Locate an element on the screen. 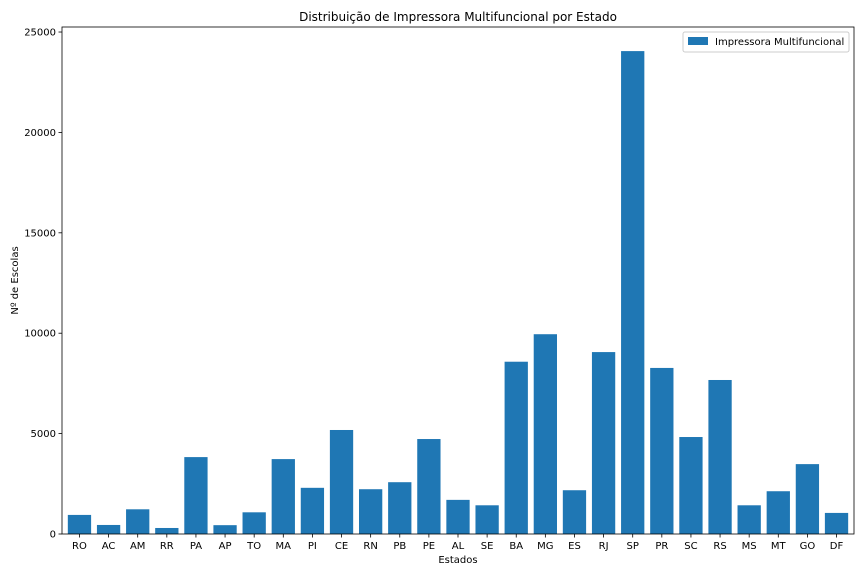 The image size is (864, 576). bar-rj is located at coordinates (603, 443).